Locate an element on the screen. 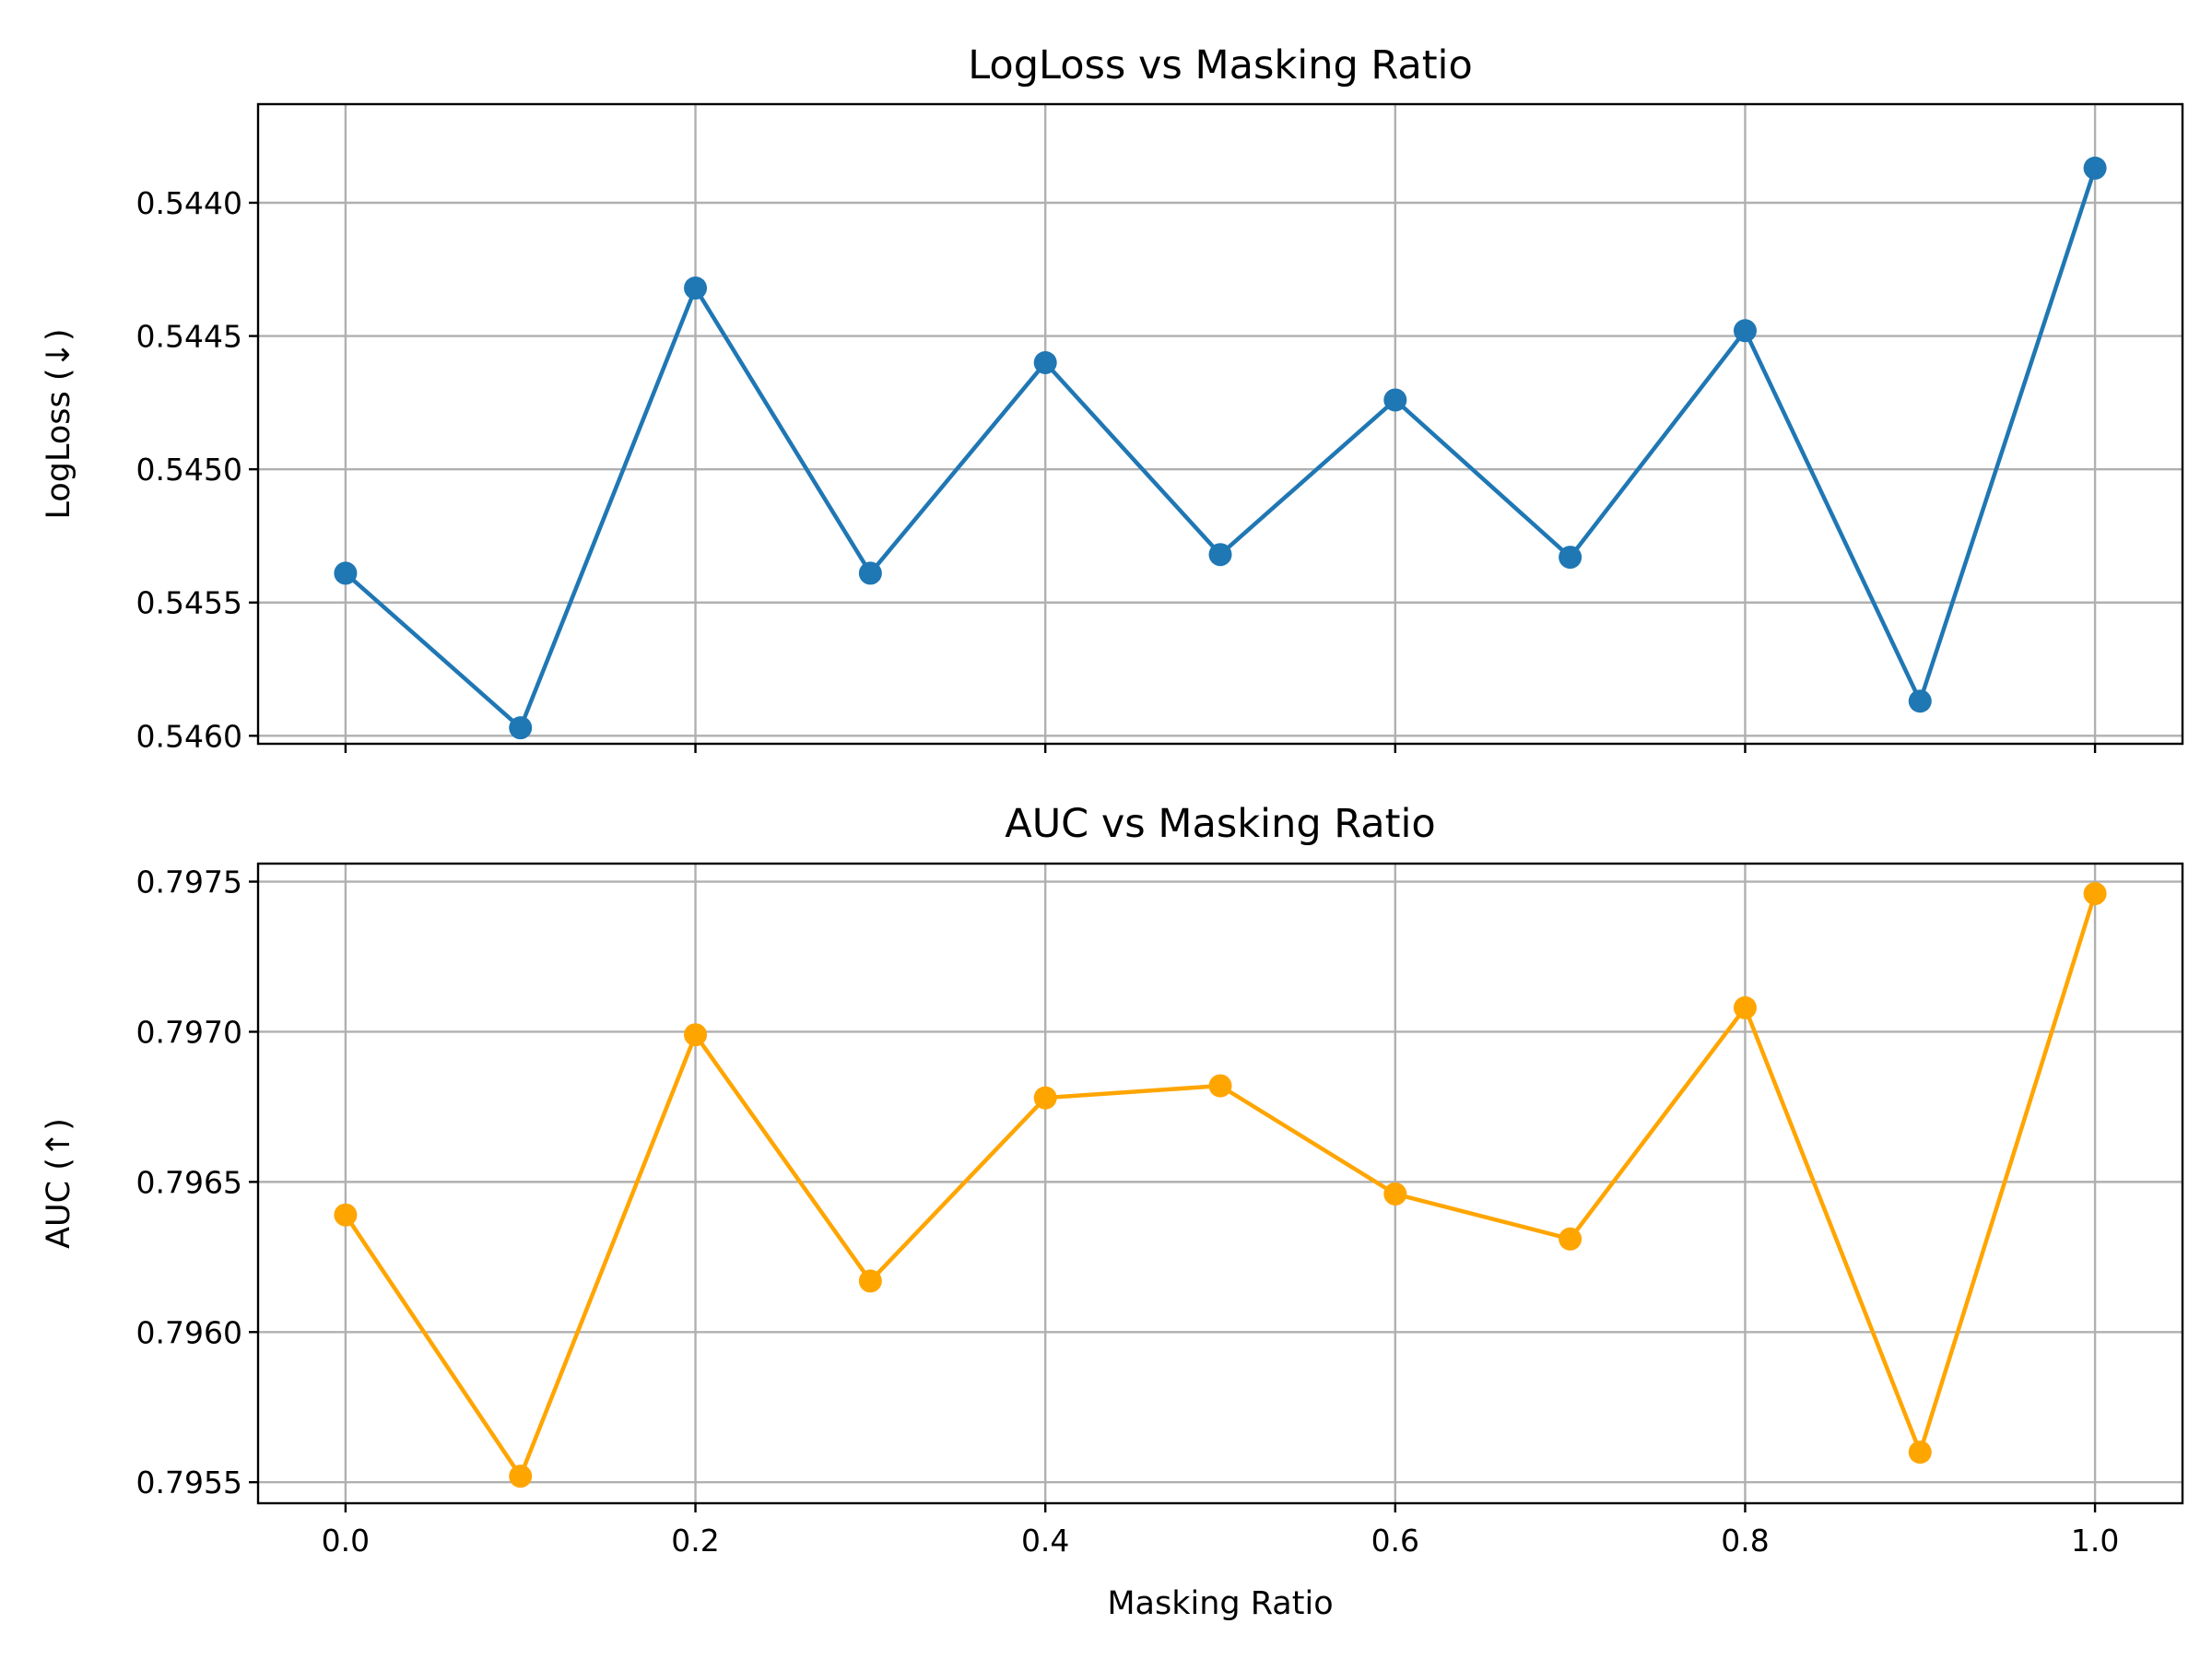 This screenshot has height=1659, width=2212. y-tick-label: 0.5445 is located at coordinates (189, 337).